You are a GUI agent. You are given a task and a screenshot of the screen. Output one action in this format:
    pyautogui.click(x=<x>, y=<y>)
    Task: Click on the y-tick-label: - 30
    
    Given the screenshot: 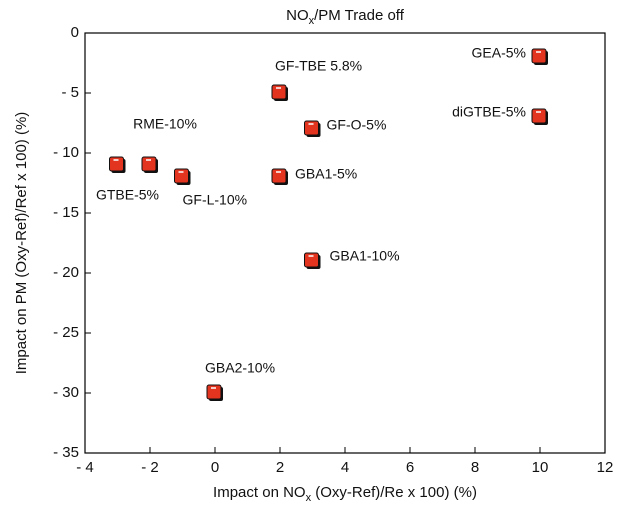 What is the action you would take?
    pyautogui.click(x=66, y=392)
    